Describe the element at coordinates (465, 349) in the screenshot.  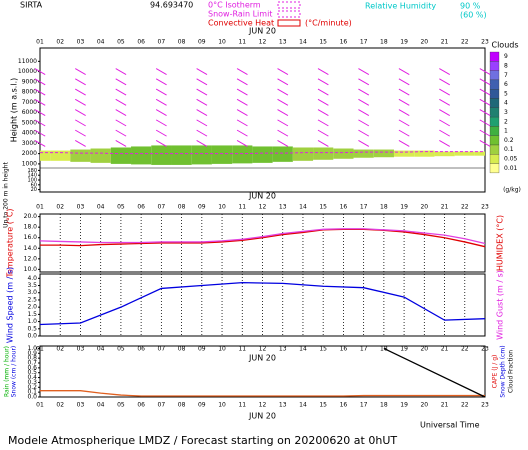
I see `x-tick-label: 22` at that location.